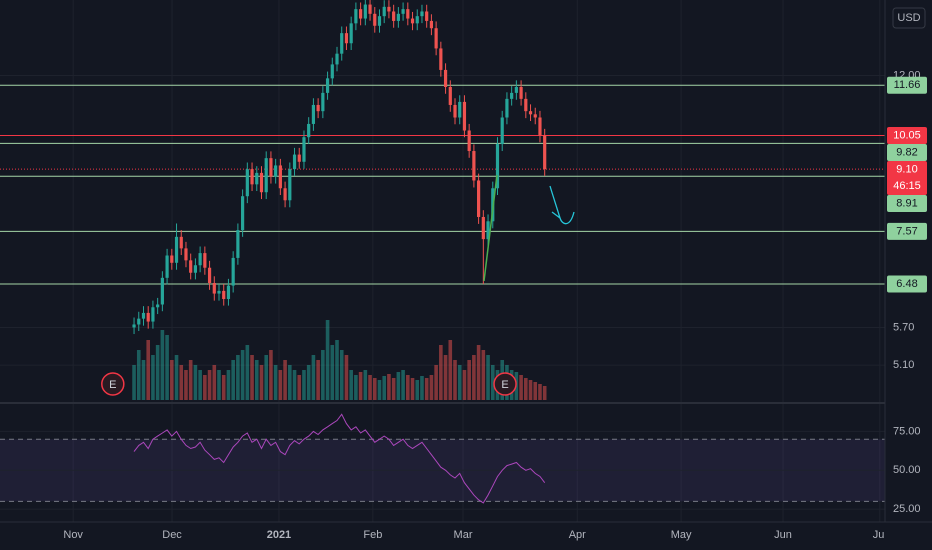 The height and width of the screenshot is (550, 932). I want to click on earnings-label: E, so click(112, 385).